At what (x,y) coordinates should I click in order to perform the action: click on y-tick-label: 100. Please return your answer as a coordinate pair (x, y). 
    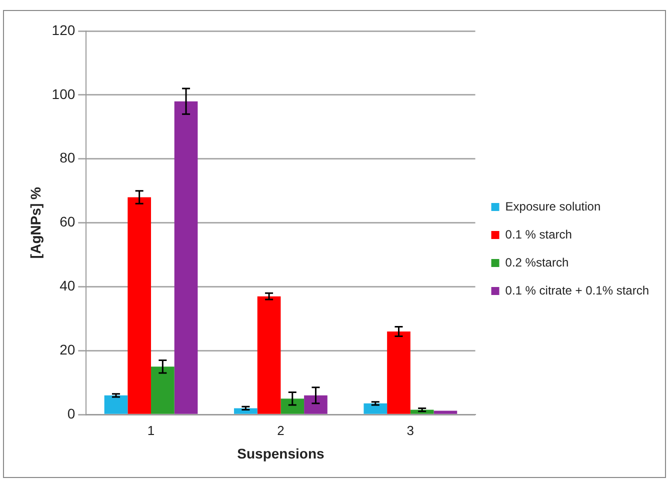
    Looking at the image, I should click on (64, 94).